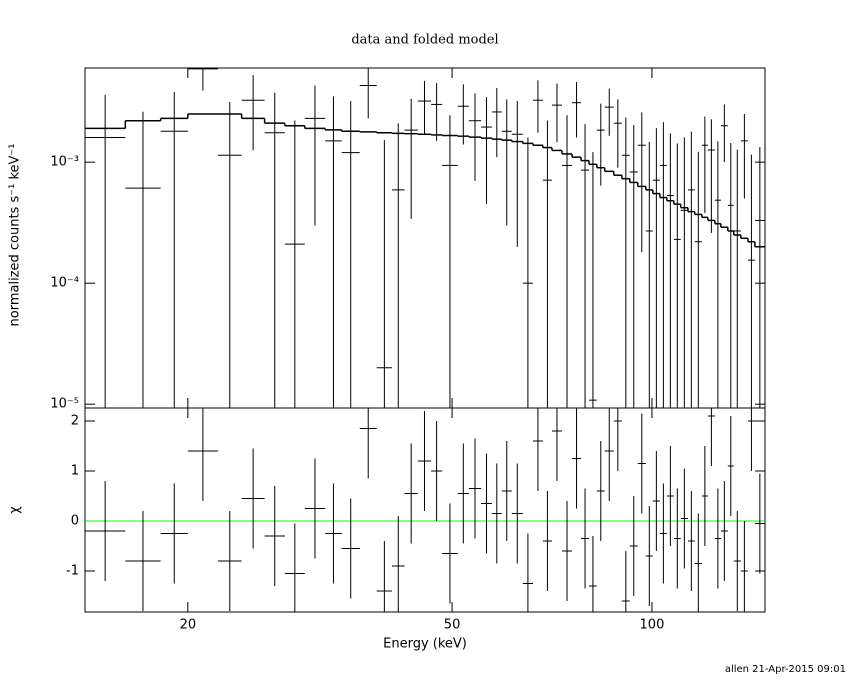  I want to click on y-tick-label: 10⁻³, so click(64, 162).